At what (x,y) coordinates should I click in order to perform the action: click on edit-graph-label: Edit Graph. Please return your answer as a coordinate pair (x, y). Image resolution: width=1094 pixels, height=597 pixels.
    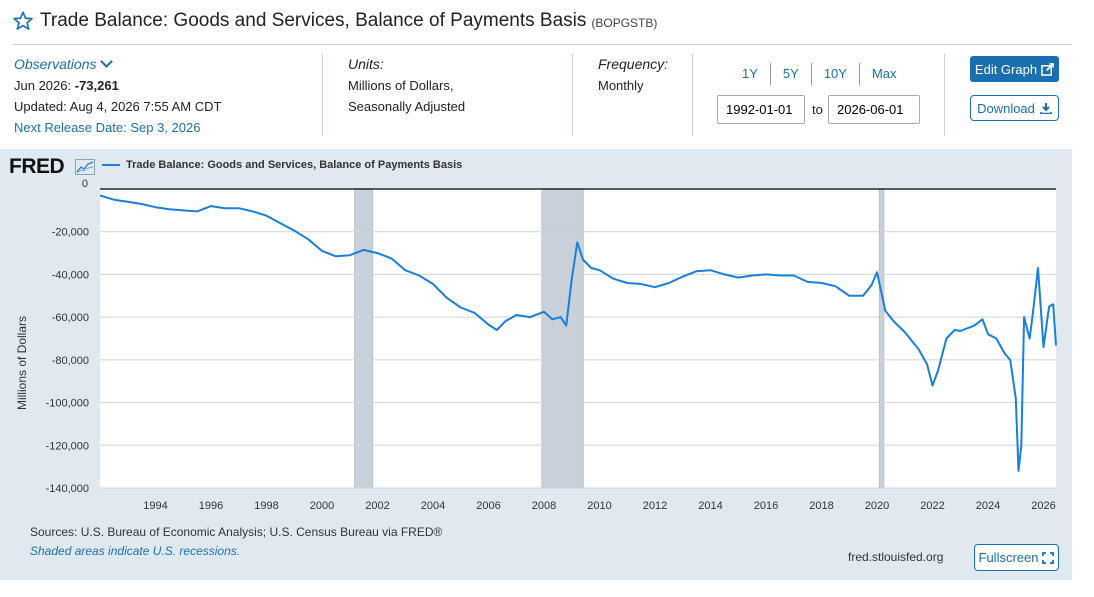
    Looking at the image, I should click on (1006, 69).